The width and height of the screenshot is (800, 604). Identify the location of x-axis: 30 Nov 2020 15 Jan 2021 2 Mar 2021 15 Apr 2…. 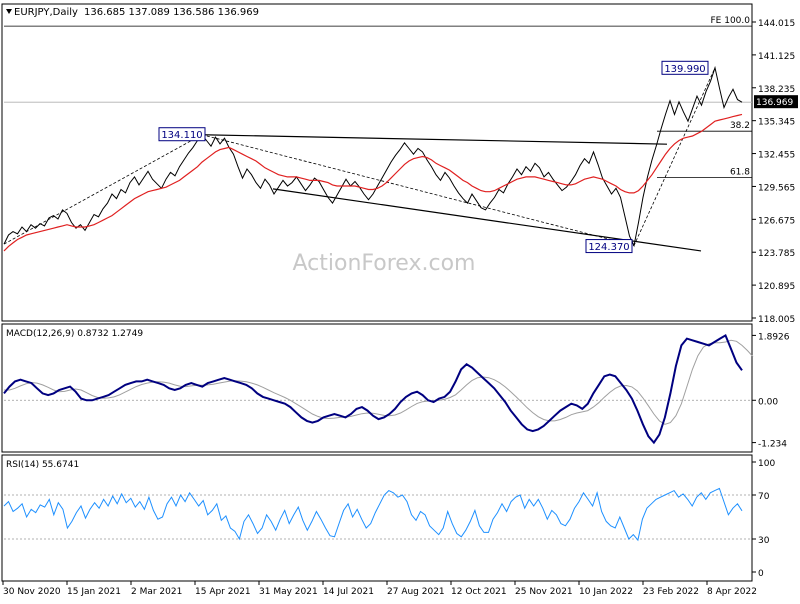
(379, 589).